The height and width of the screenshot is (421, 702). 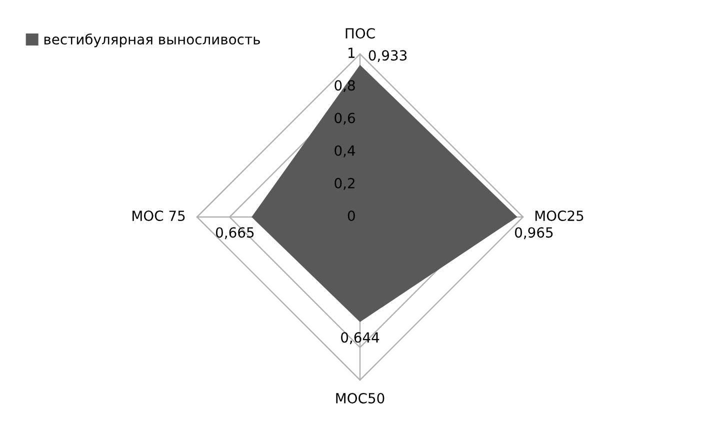 What do you see at coordinates (351, 53) in the screenshot?
I see `y-tick-label: 1` at bounding box center [351, 53].